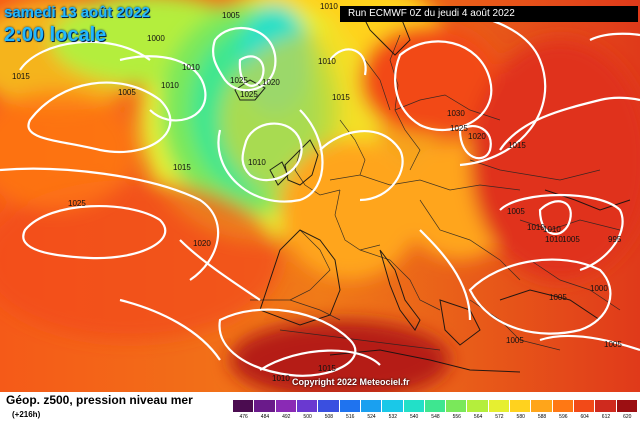 Image resolution: width=640 pixels, height=427 pixels. Describe the element at coordinates (456, 417) in the screenshot. I see `scale-value-label: 556` at that location.